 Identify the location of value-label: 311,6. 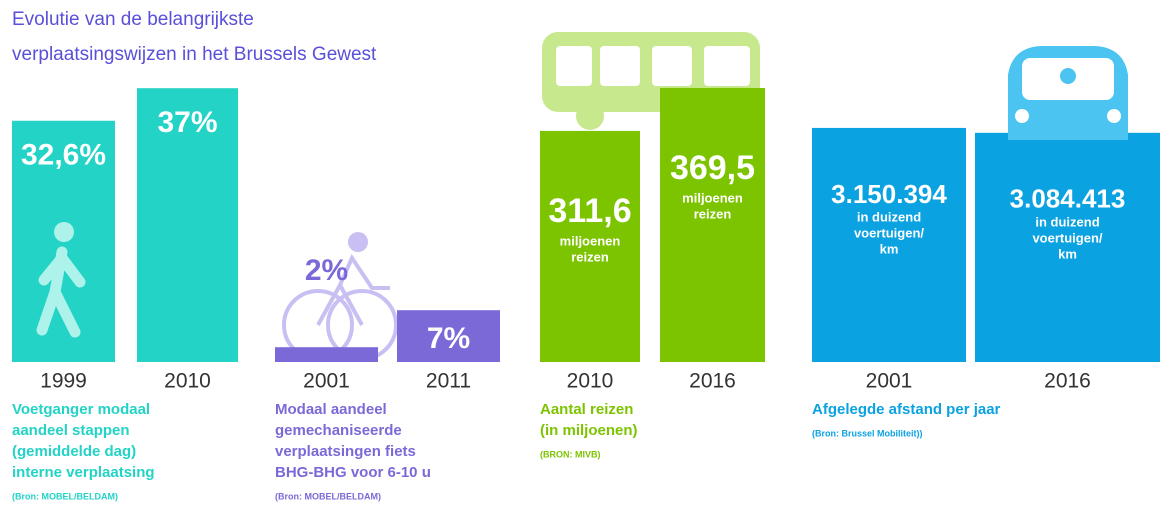
(589, 211).